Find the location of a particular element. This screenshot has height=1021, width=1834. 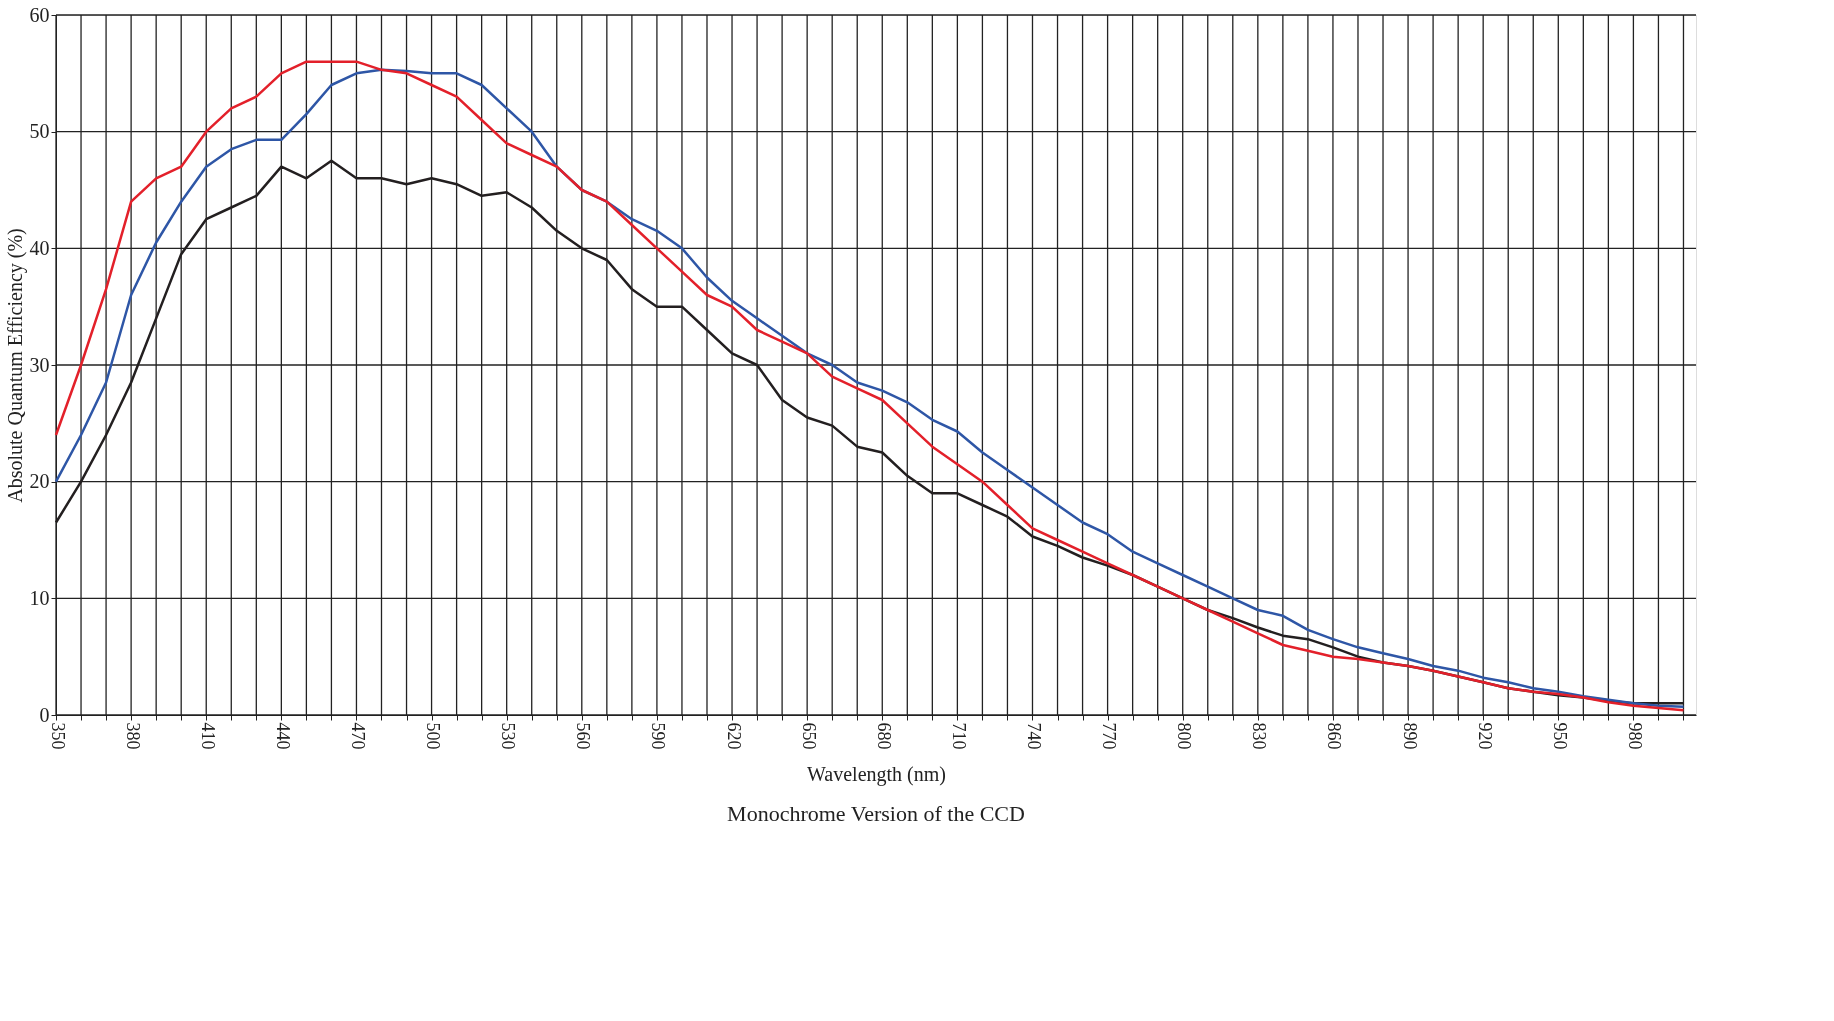

x-tick-label: 740 is located at coordinates (1033, 736).